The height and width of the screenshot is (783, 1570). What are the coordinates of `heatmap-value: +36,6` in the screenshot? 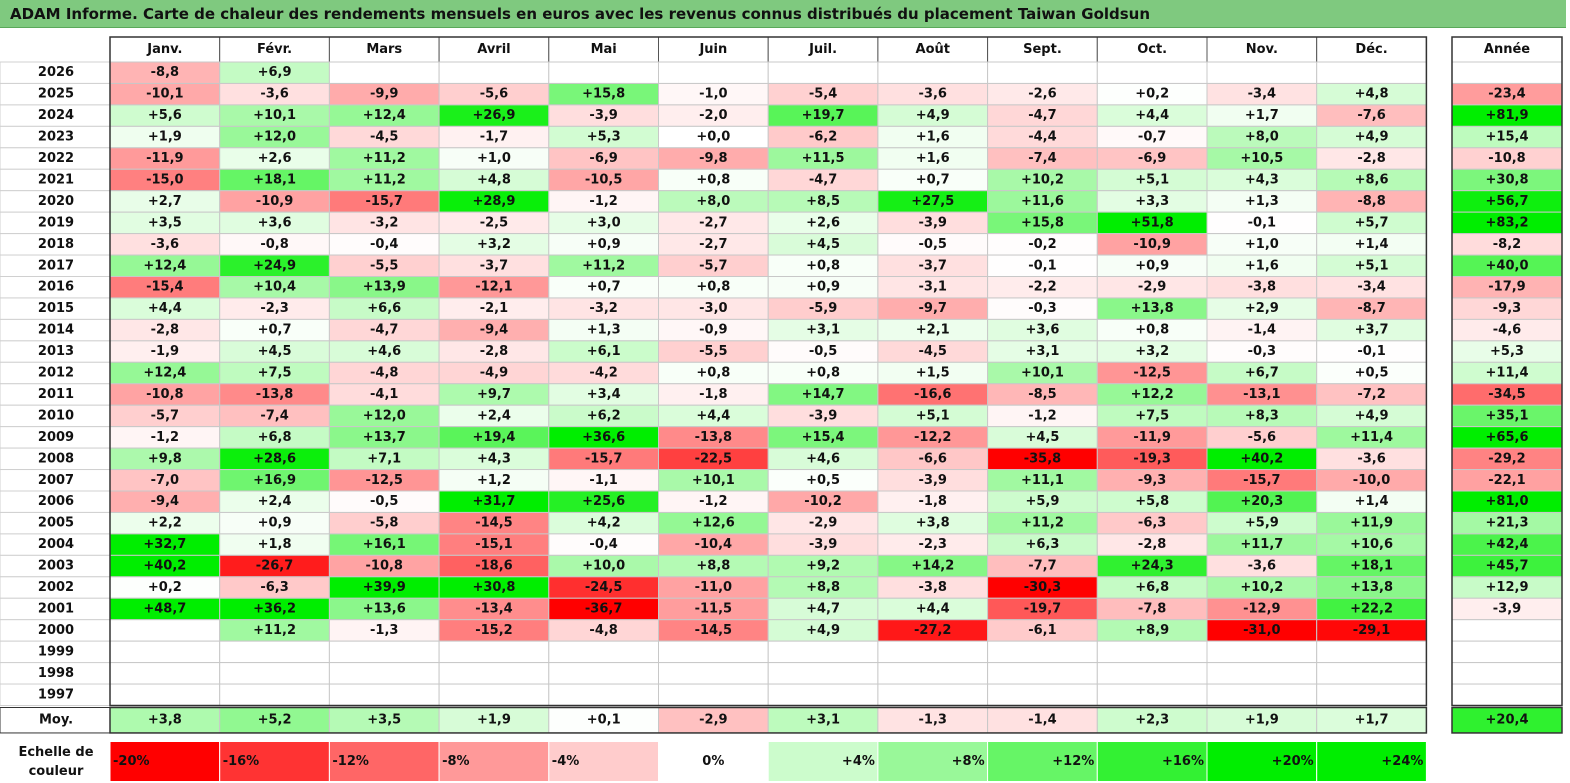 It's located at (603, 437).